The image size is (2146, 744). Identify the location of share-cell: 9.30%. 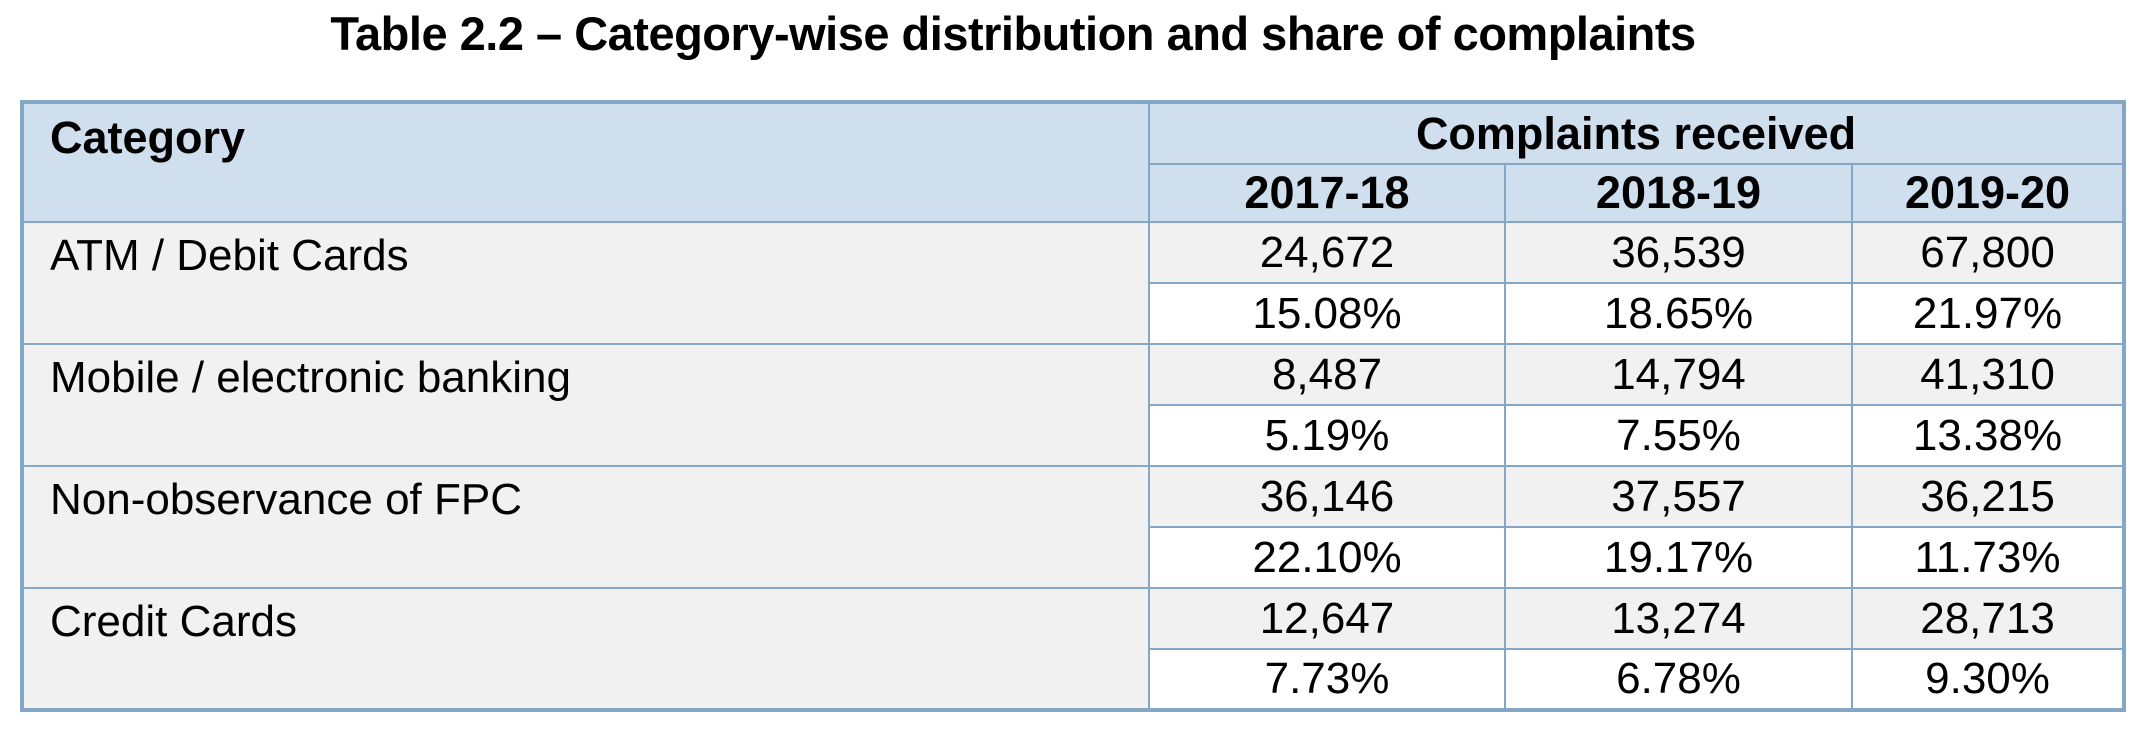
(1988, 679).